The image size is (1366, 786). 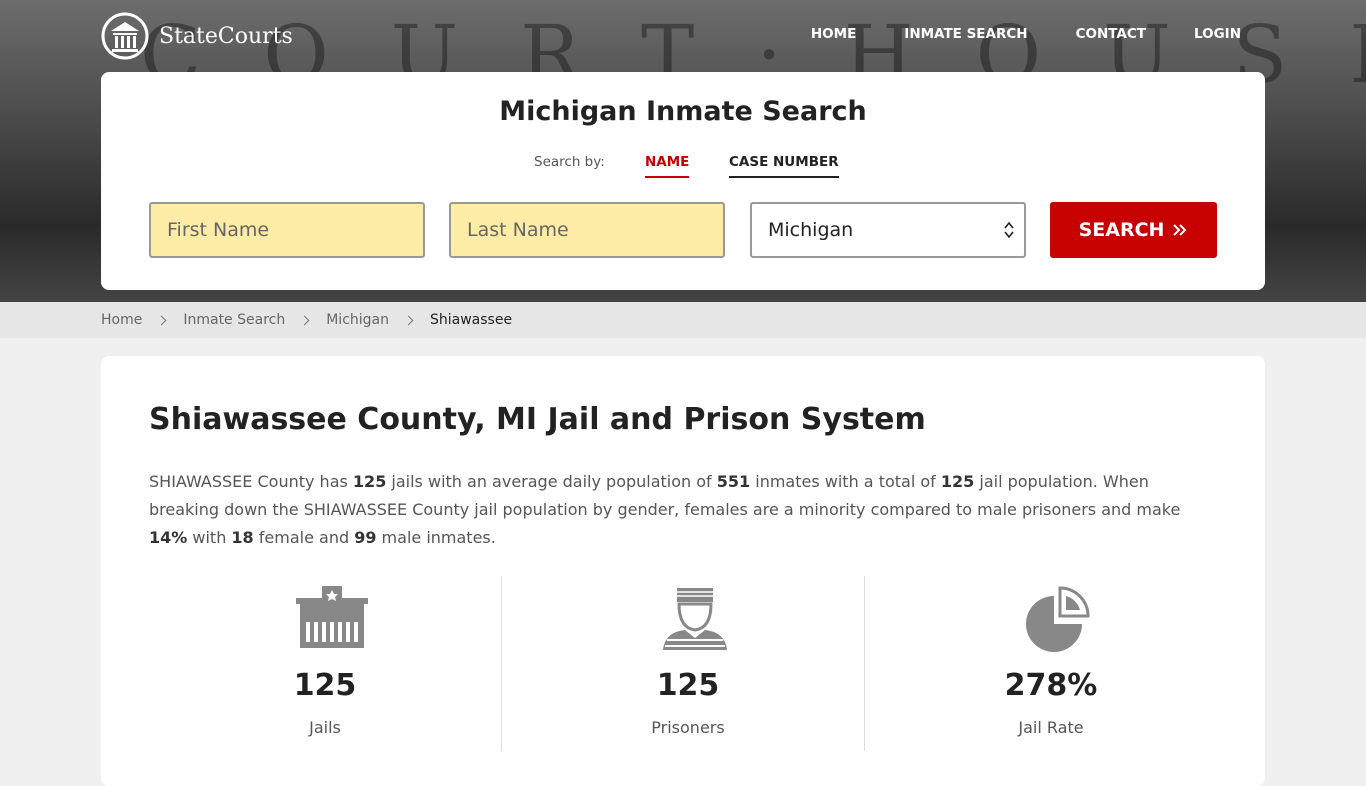 I want to click on logo: StateCourts, so click(x=197, y=36).